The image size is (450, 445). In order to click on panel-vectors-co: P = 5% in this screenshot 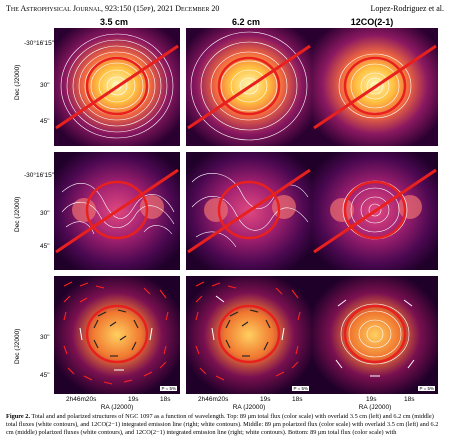, I will do `click(375, 335)`.